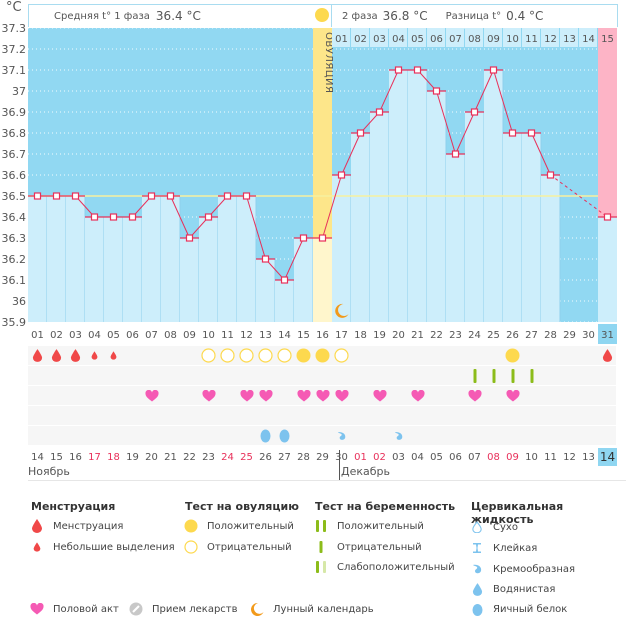 The image size is (626, 617). What do you see at coordinates (493, 457) in the screenshot?
I see `calendar-date: 08` at bounding box center [493, 457].